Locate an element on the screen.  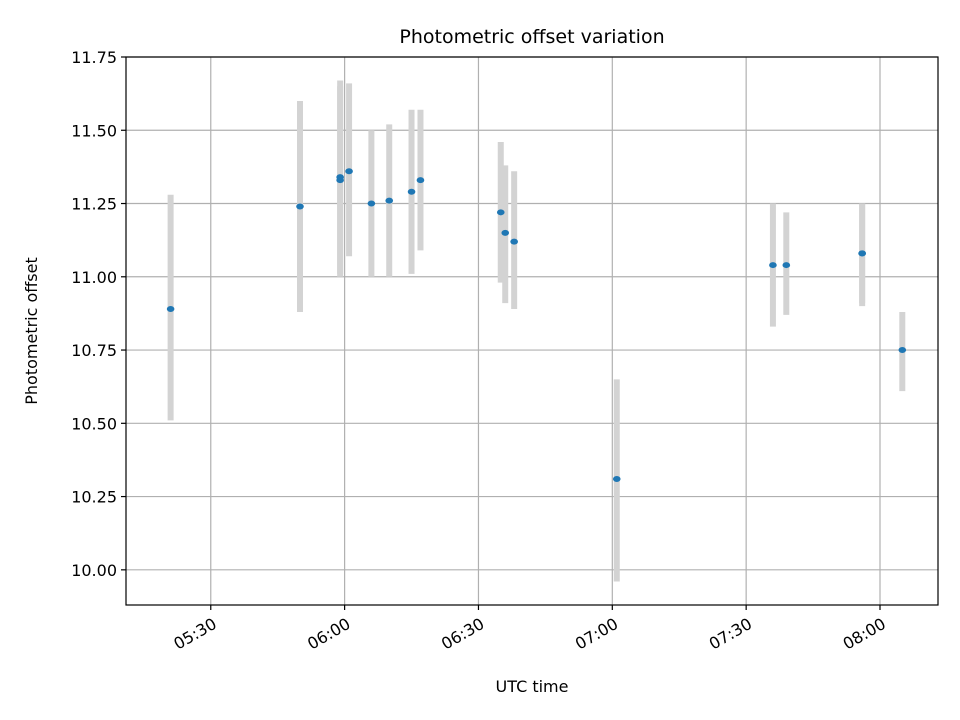
y-tick-label: 11.25 is located at coordinates (94, 204).